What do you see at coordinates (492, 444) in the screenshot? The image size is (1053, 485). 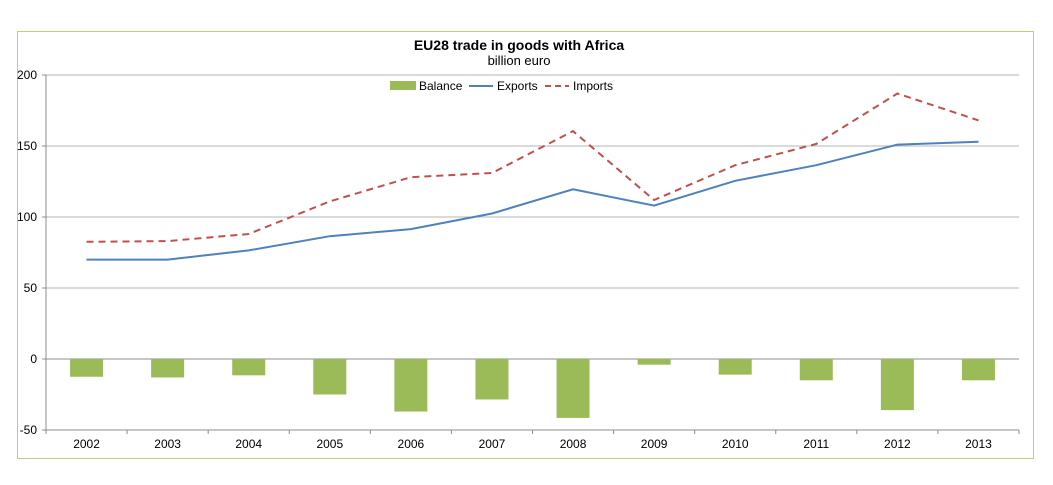 I see `x-tick-label: 2007` at bounding box center [492, 444].